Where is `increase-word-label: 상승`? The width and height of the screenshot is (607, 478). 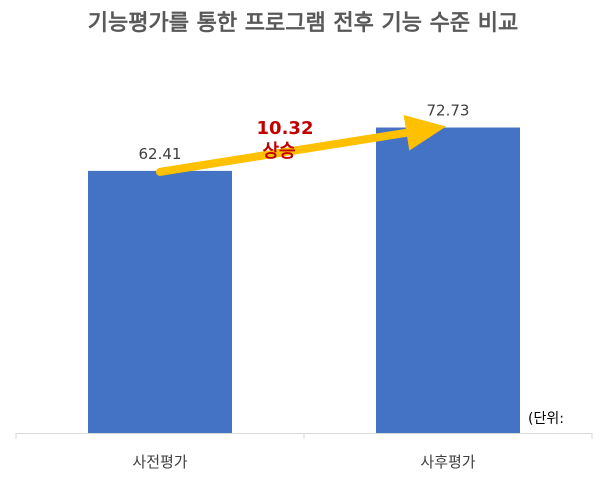 increase-word-label: 상승 is located at coordinates (278, 151).